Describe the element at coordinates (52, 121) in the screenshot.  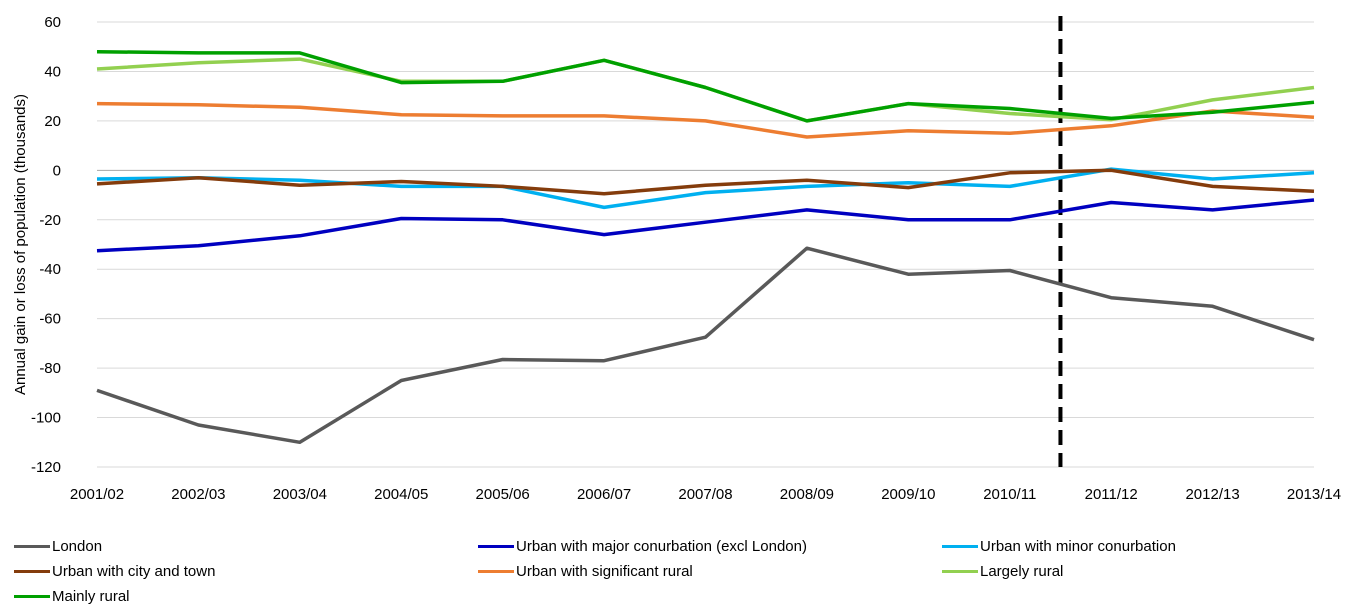
I see `y-tick-label: 20` at that location.